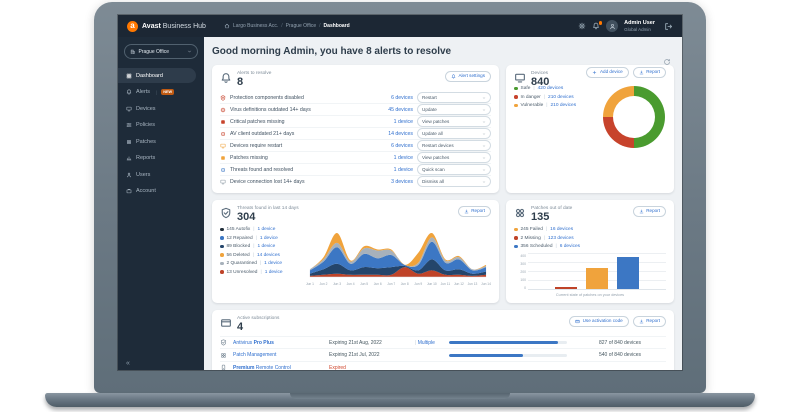  Describe the element at coordinates (649, 321) in the screenshot. I see `subscriptions-report-button: Report` at that location.